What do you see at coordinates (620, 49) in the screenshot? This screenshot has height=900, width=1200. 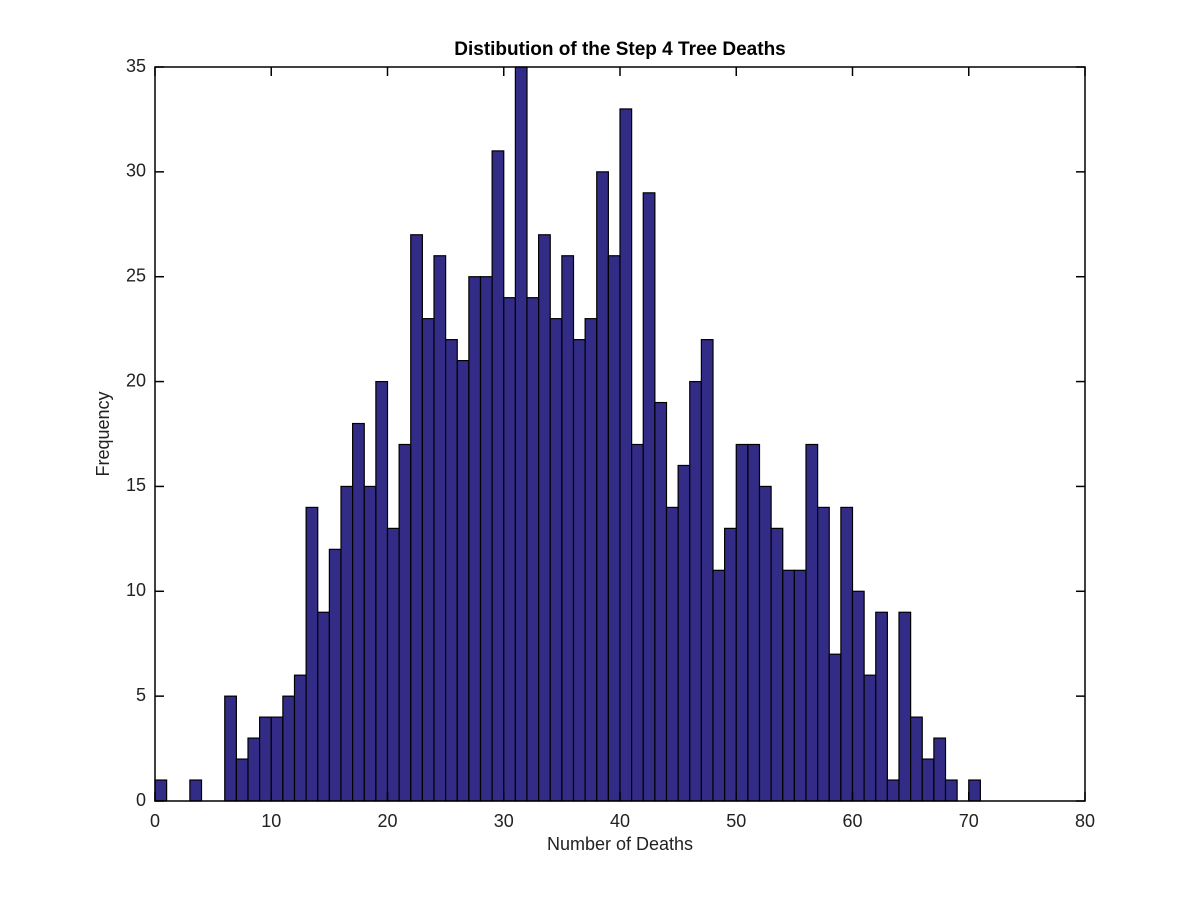 I see `chart-title: Distibution of the Step 4 Tree Deaths` at bounding box center [620, 49].